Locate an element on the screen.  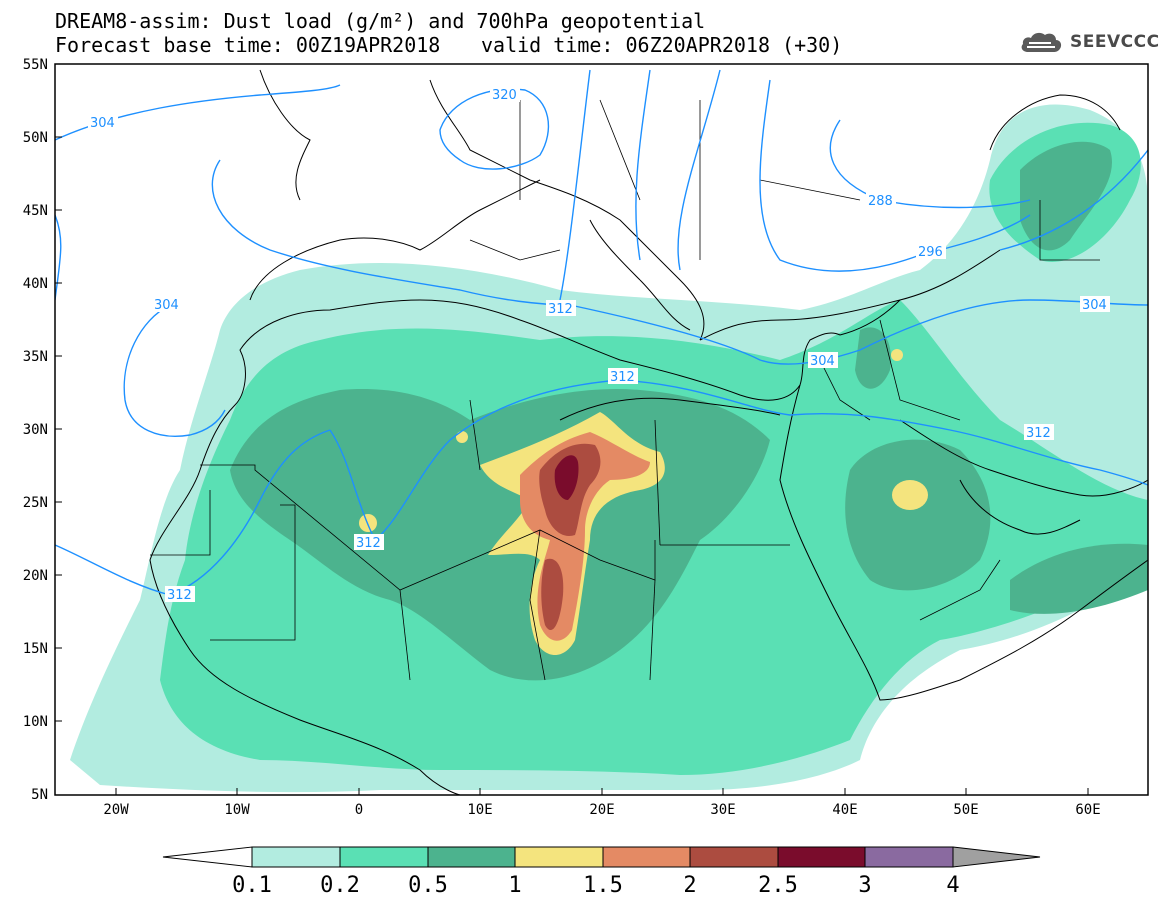
longitude-labels: 20W 10W 0 10E 20E 30E 40E 50E 60E is located at coordinates (601, 810).